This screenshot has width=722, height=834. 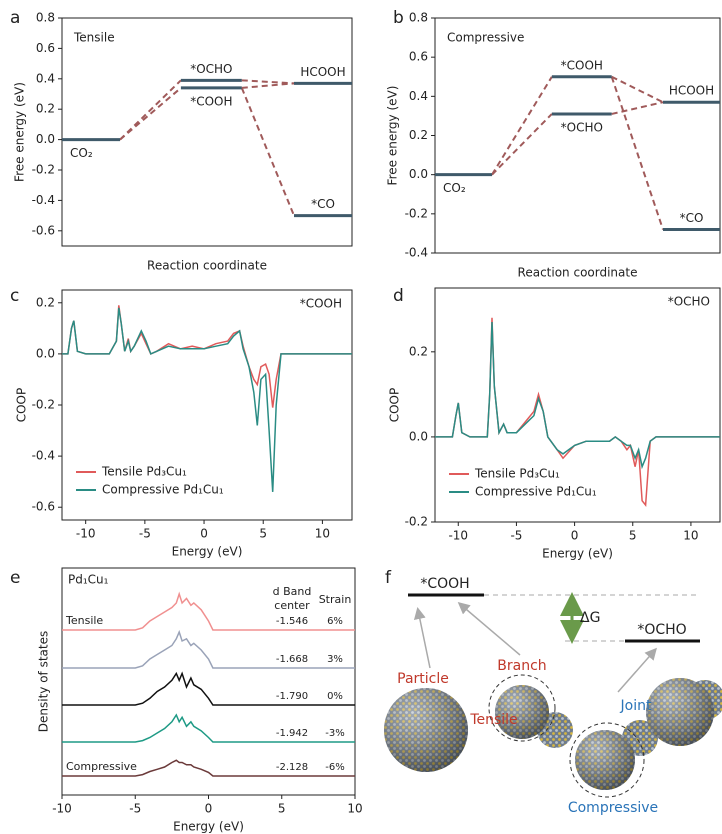 What do you see at coordinates (426, 730) in the screenshot?
I see `particle-shade` at bounding box center [426, 730].